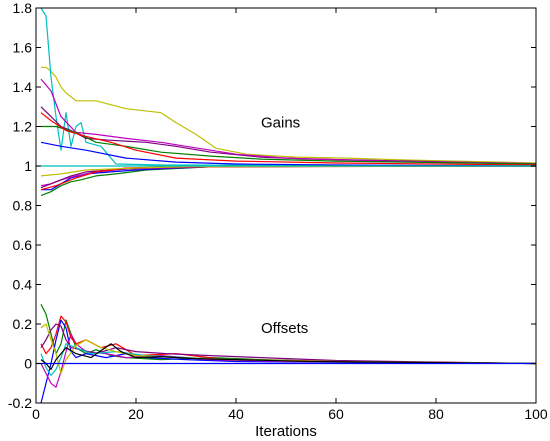  I want to click on y-tick-label: 0, so click(28, 364).